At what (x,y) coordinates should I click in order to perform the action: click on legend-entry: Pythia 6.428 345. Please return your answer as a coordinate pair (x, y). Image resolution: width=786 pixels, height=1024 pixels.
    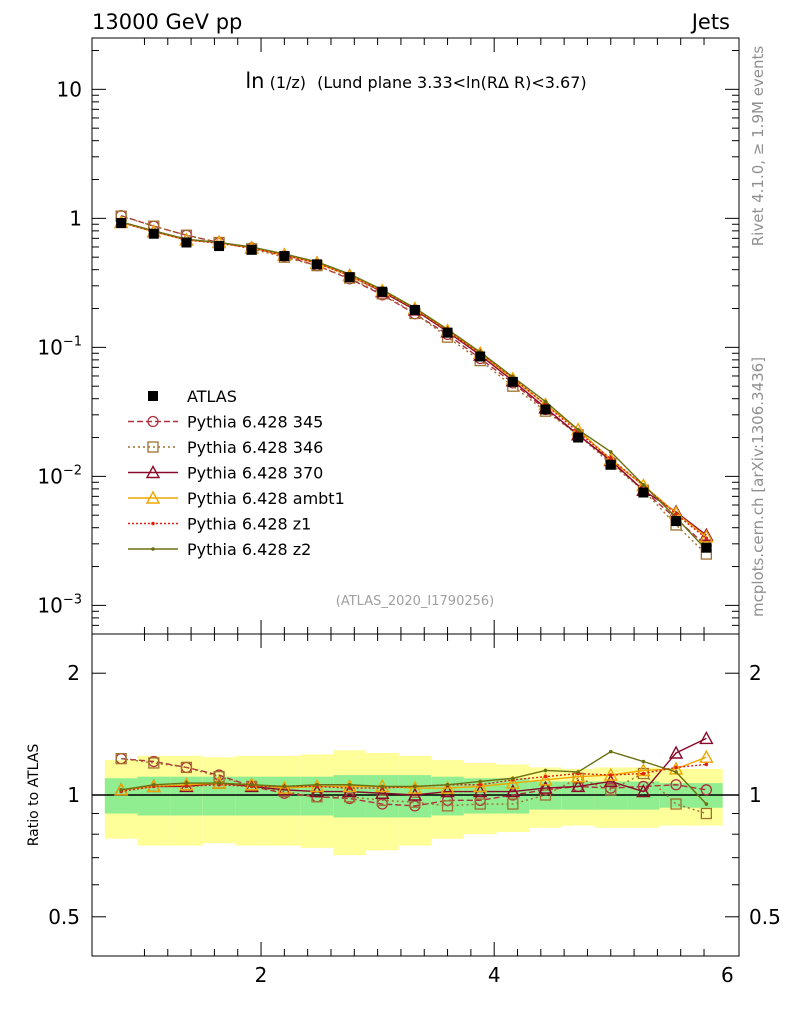
    Looking at the image, I should click on (225, 422).